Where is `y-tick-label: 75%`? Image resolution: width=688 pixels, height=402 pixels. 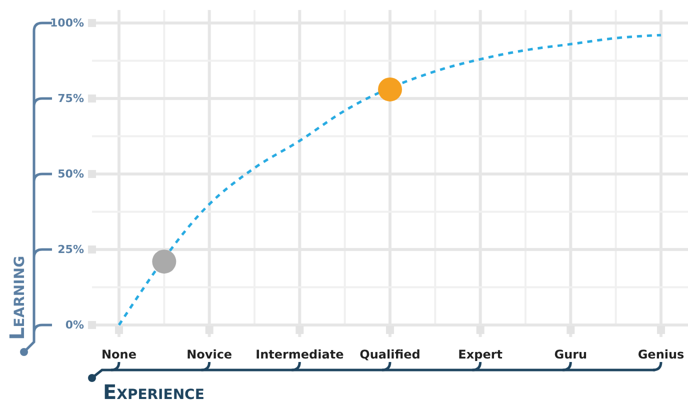
y-tick-label: 75% is located at coordinates (71, 99).